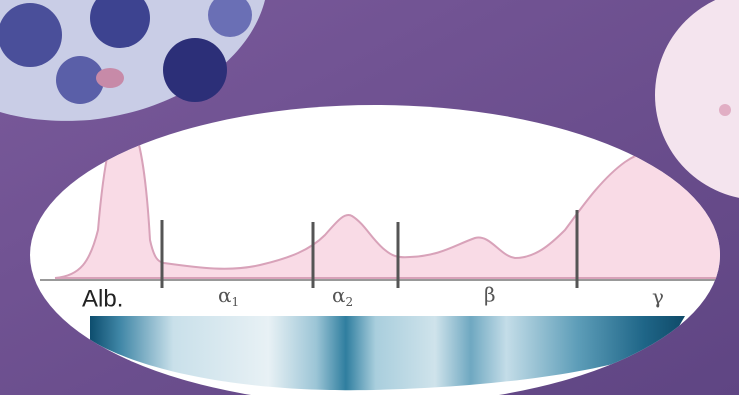  Describe the element at coordinates (725, 110) in the screenshot. I see `cell-dot` at that location.